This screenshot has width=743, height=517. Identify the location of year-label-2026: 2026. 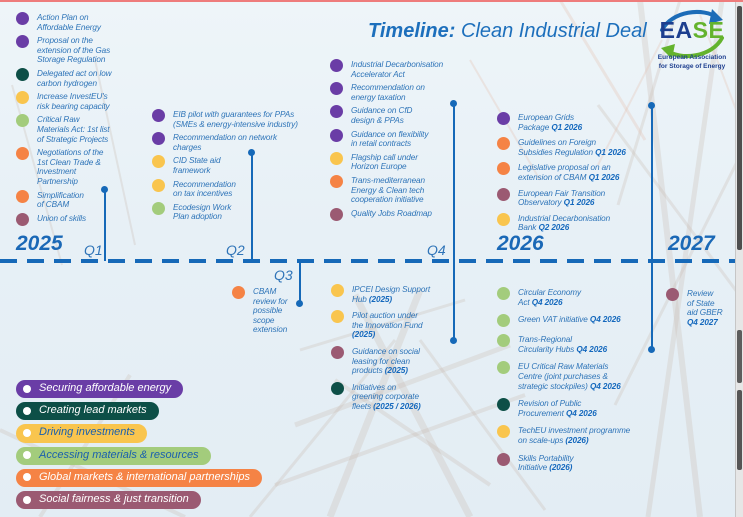
(520, 243).